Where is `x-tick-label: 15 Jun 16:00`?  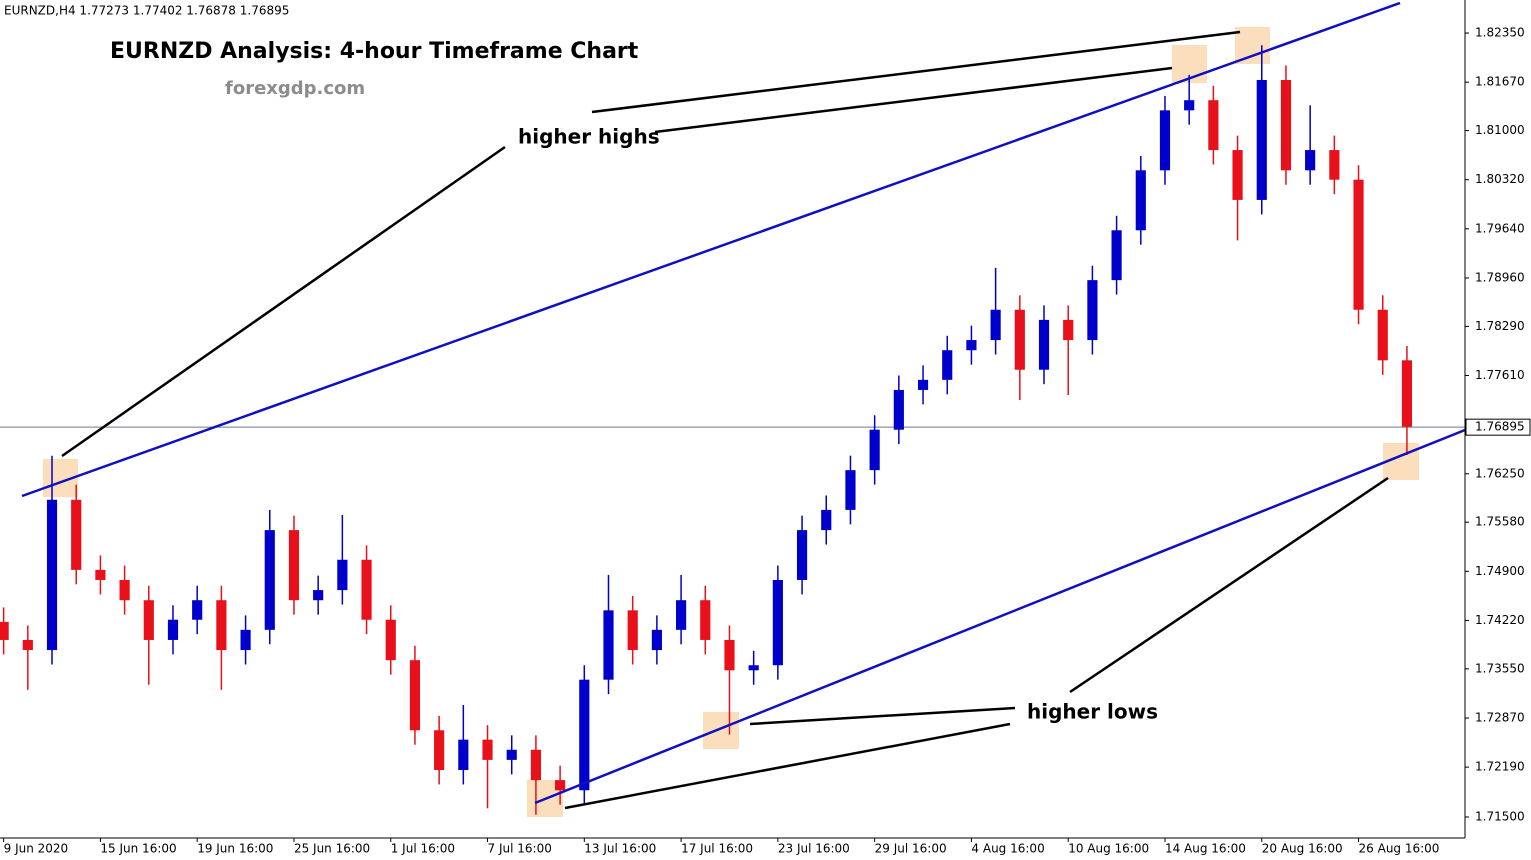
x-tick-label: 15 Jun 16:00 is located at coordinates (138, 849).